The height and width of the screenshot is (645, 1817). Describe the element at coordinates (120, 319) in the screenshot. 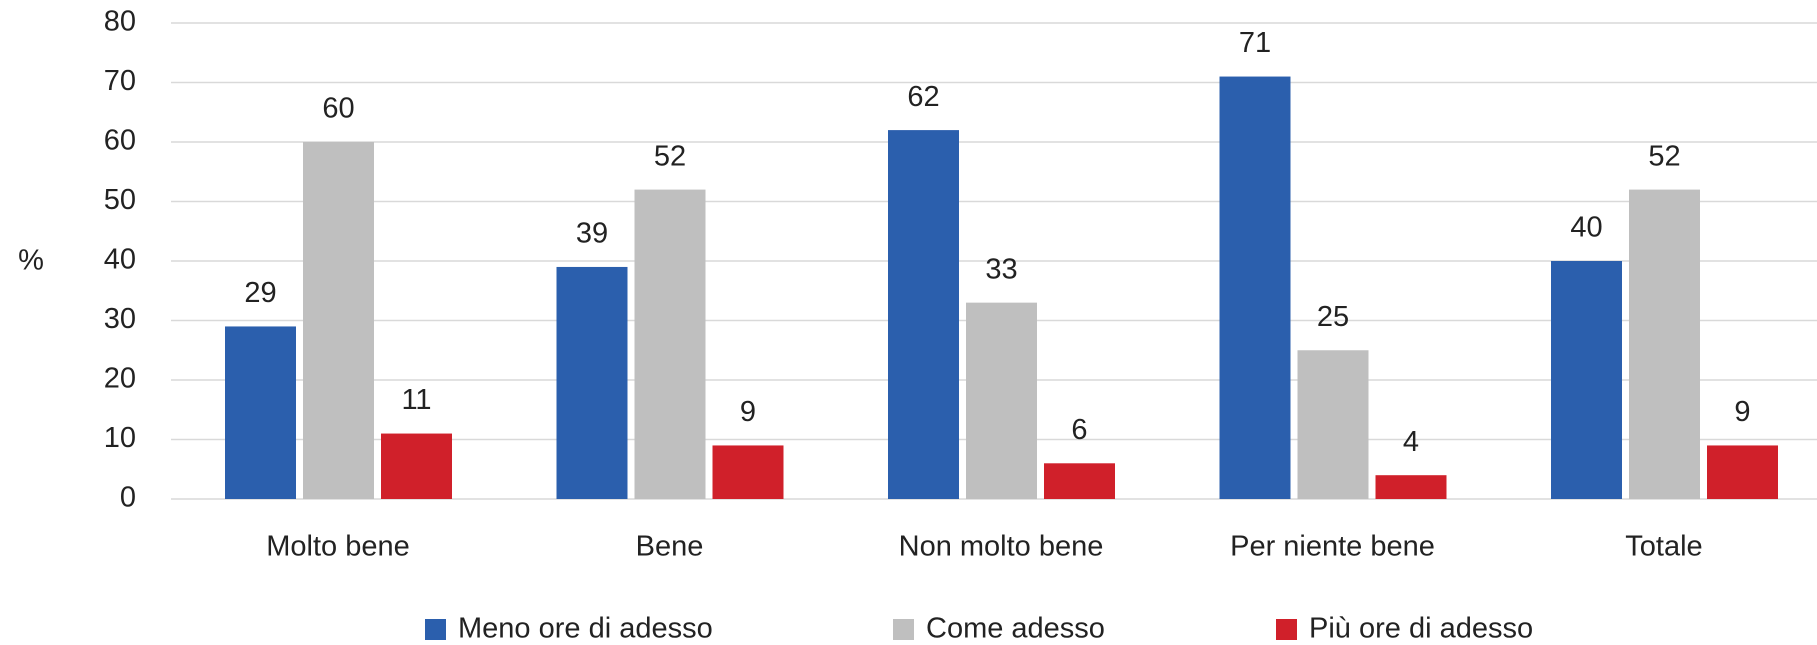

I see `y-tick-label: 30` at that location.